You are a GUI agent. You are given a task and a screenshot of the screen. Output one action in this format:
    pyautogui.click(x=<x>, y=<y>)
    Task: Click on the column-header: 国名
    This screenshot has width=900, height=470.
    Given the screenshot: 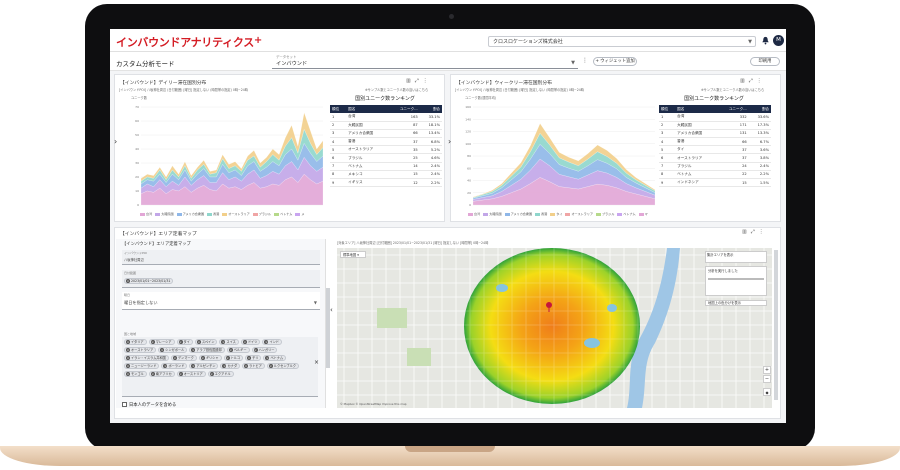 What is the action you would take?
    pyautogui.click(x=367, y=109)
    